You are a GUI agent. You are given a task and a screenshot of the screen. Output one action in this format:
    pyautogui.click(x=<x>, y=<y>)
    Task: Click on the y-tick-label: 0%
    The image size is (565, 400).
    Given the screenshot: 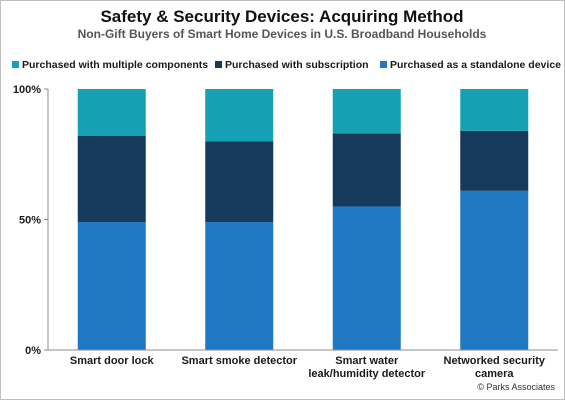 What is the action you would take?
    pyautogui.click(x=33, y=351)
    